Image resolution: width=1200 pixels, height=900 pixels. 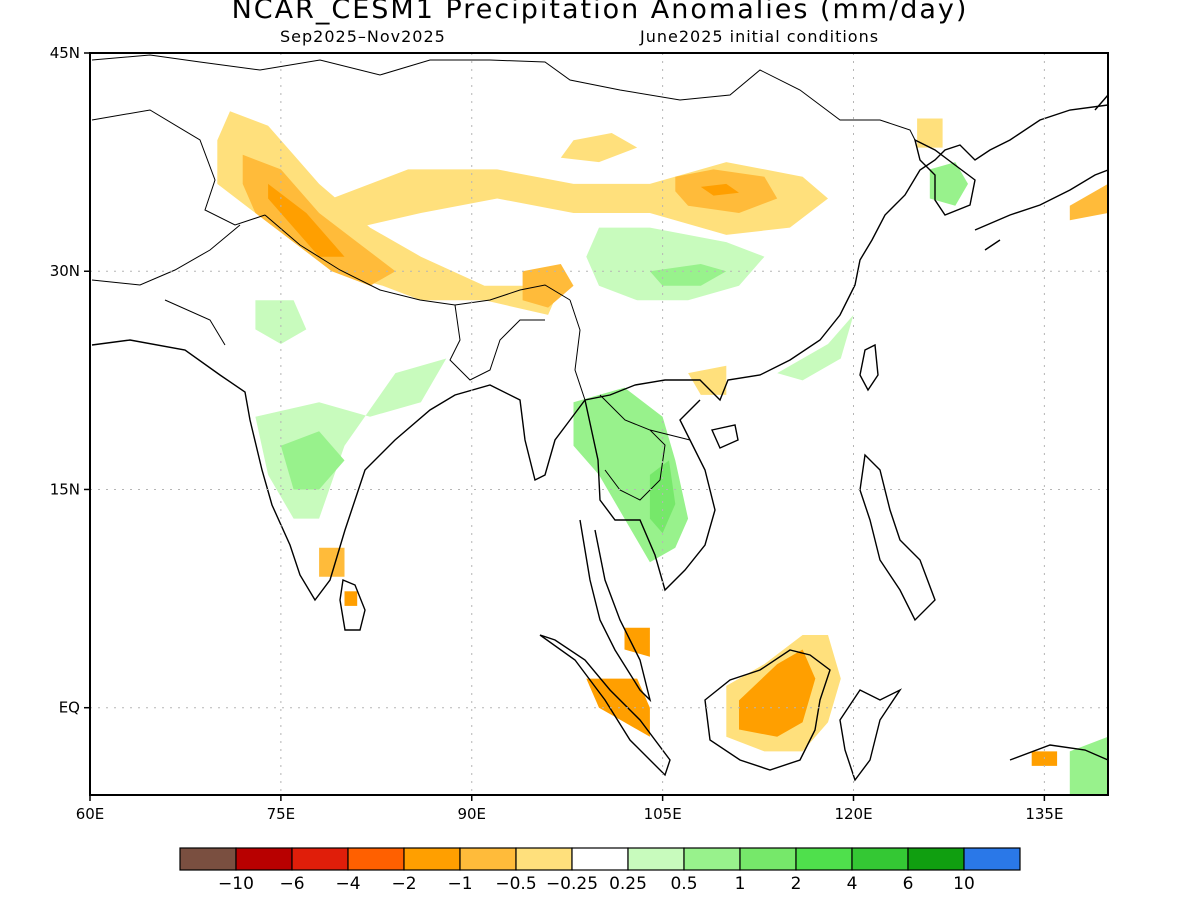 What do you see at coordinates (306, 220) in the screenshot?
I see `anomaly-region-kashmir-inner` at bounding box center [306, 220].